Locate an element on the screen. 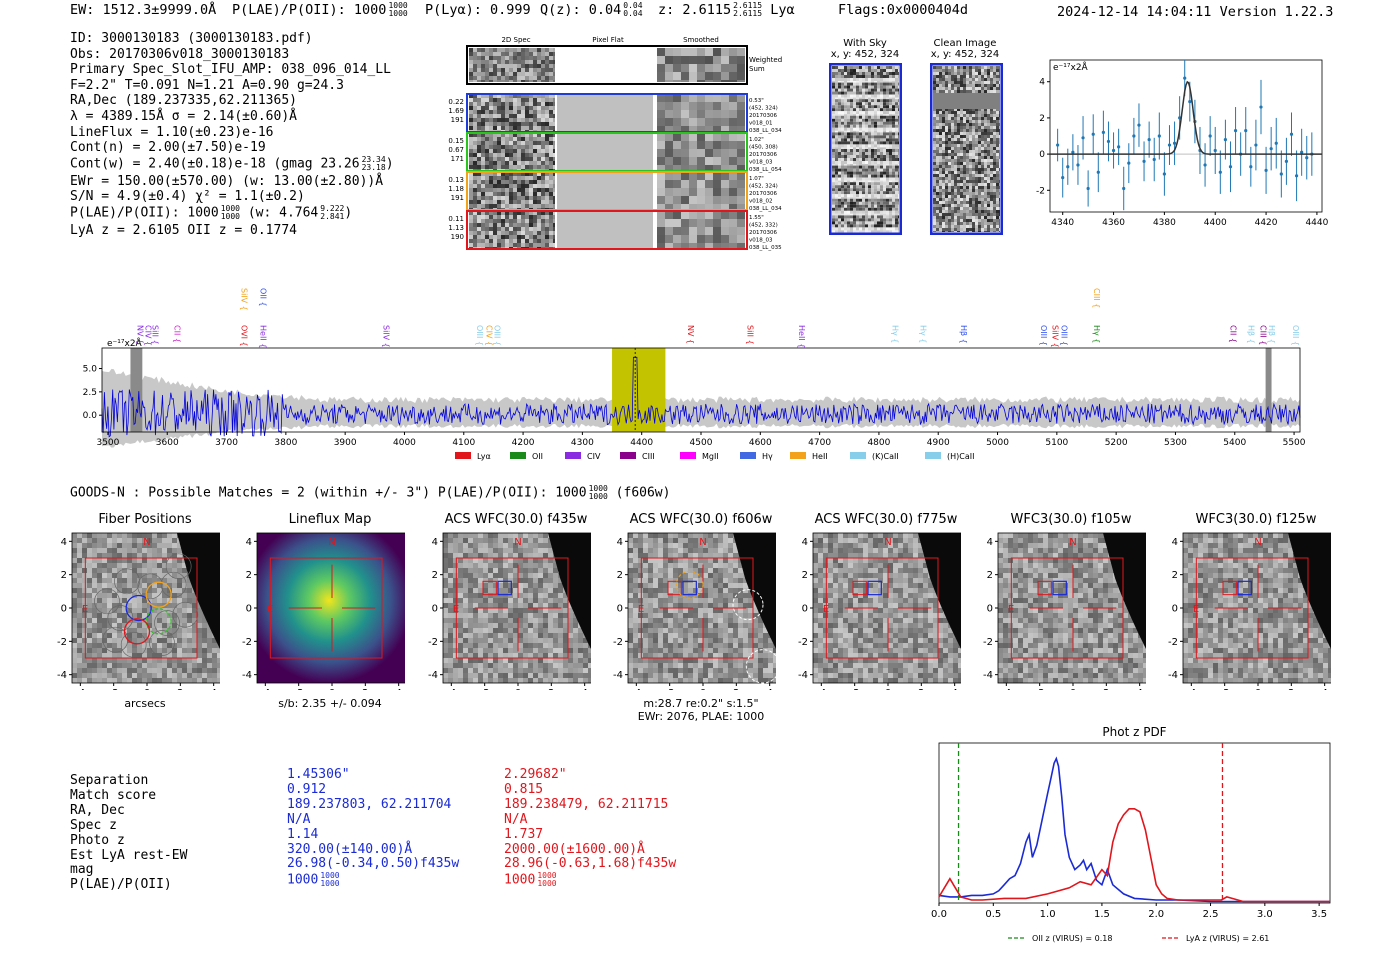  spectrum-xtick-label: 5400 is located at coordinates (1234, 443).